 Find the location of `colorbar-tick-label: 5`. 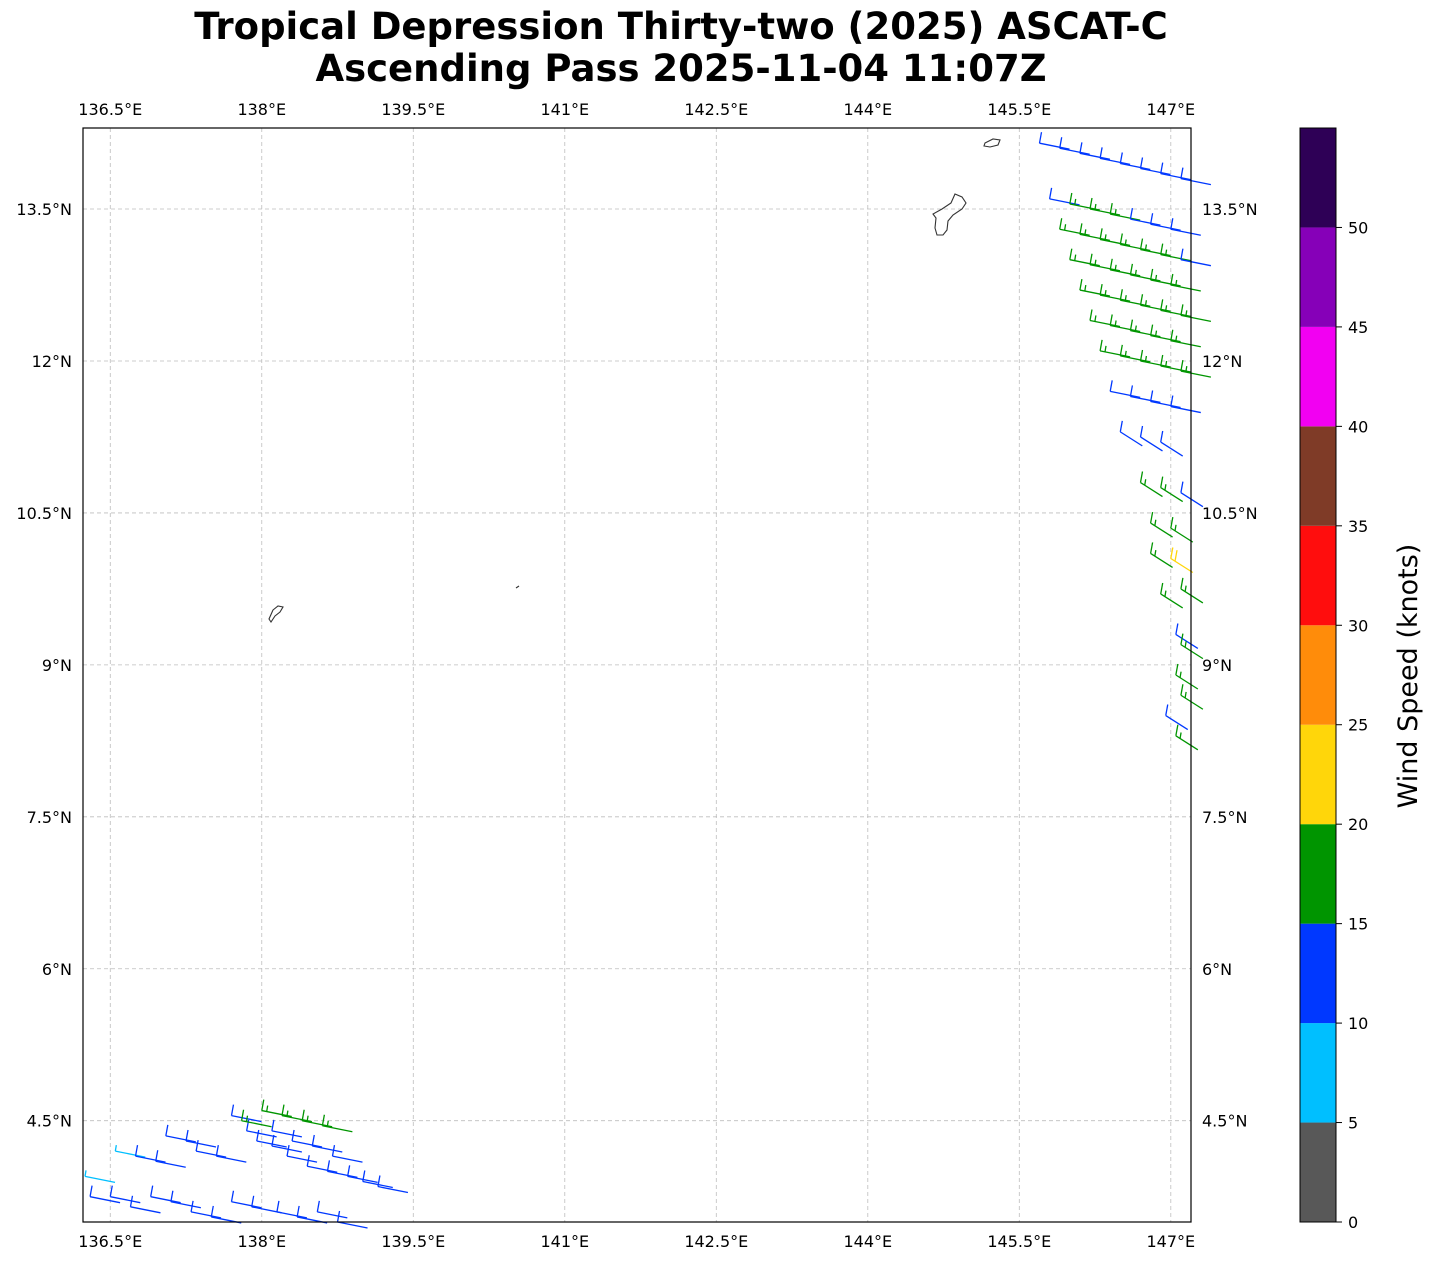

colorbar-tick-label: 5 is located at coordinates (1353, 1123).